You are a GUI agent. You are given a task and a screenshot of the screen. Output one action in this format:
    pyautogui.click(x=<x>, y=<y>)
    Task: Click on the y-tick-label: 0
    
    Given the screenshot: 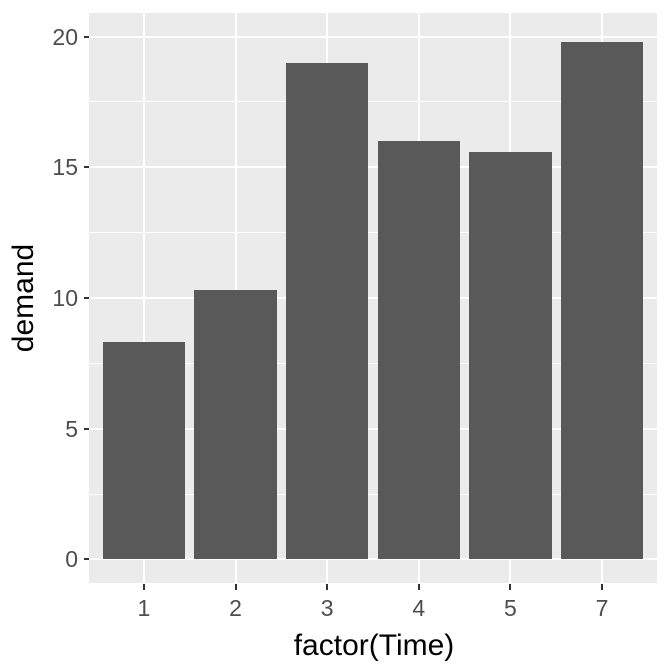 What is the action you would take?
    pyautogui.click(x=71, y=559)
    